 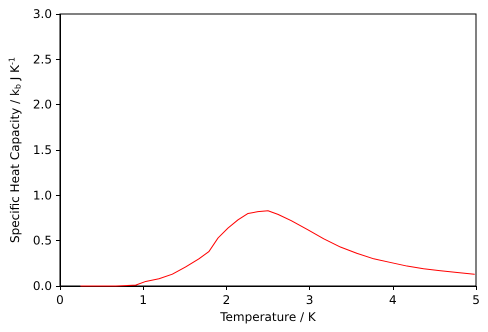 I want to click on x-tick-label: 1, so click(x=143, y=300).